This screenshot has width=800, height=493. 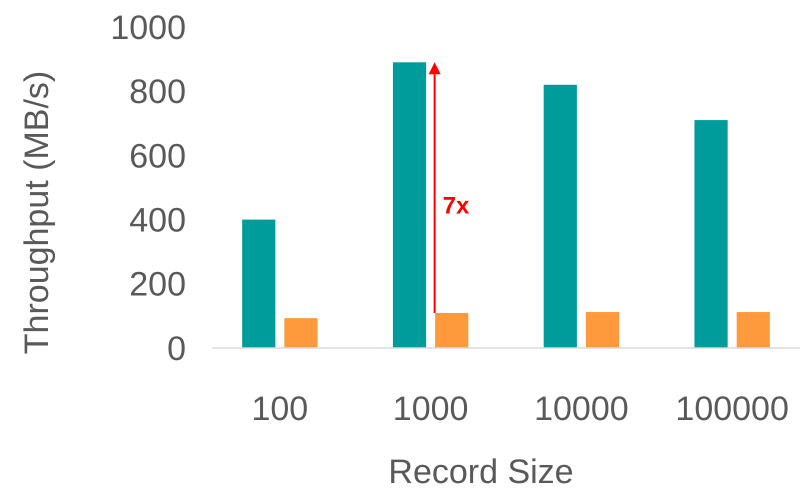 I want to click on y-tick-label: 800, so click(x=157, y=92).